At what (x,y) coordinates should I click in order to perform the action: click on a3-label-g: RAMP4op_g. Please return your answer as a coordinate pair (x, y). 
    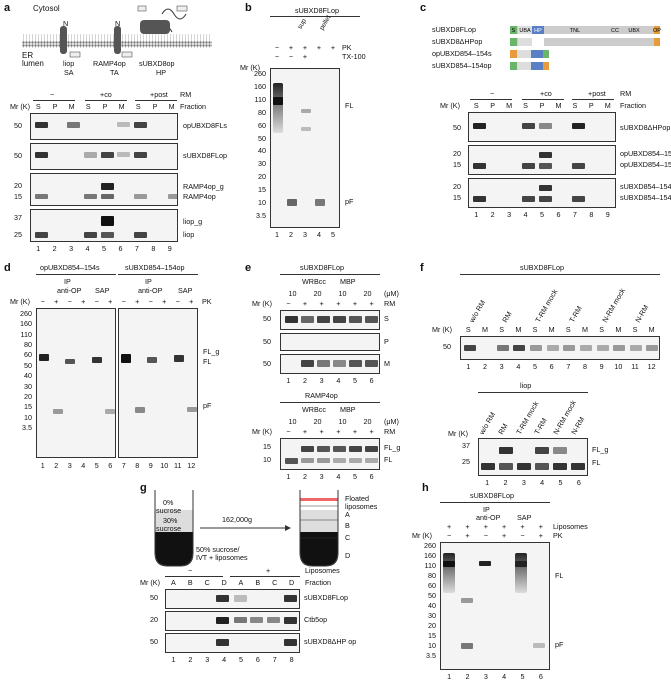
    Looking at the image, I should click on (203, 186).